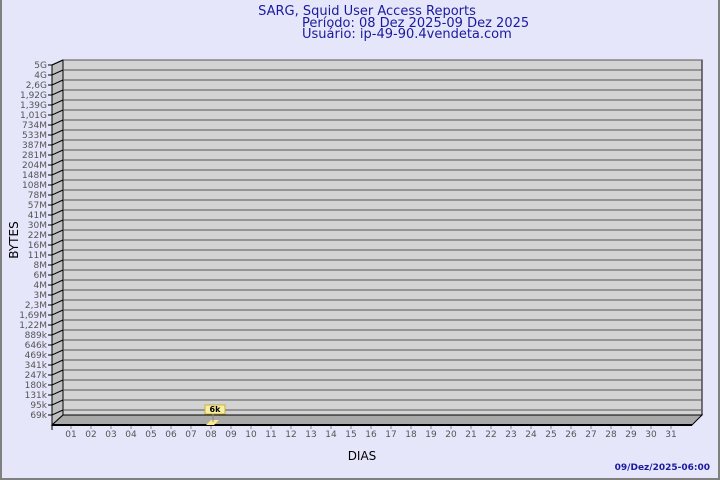  Describe the element at coordinates (41, 276) in the screenshot. I see `y-tick-label: 6M` at that location.